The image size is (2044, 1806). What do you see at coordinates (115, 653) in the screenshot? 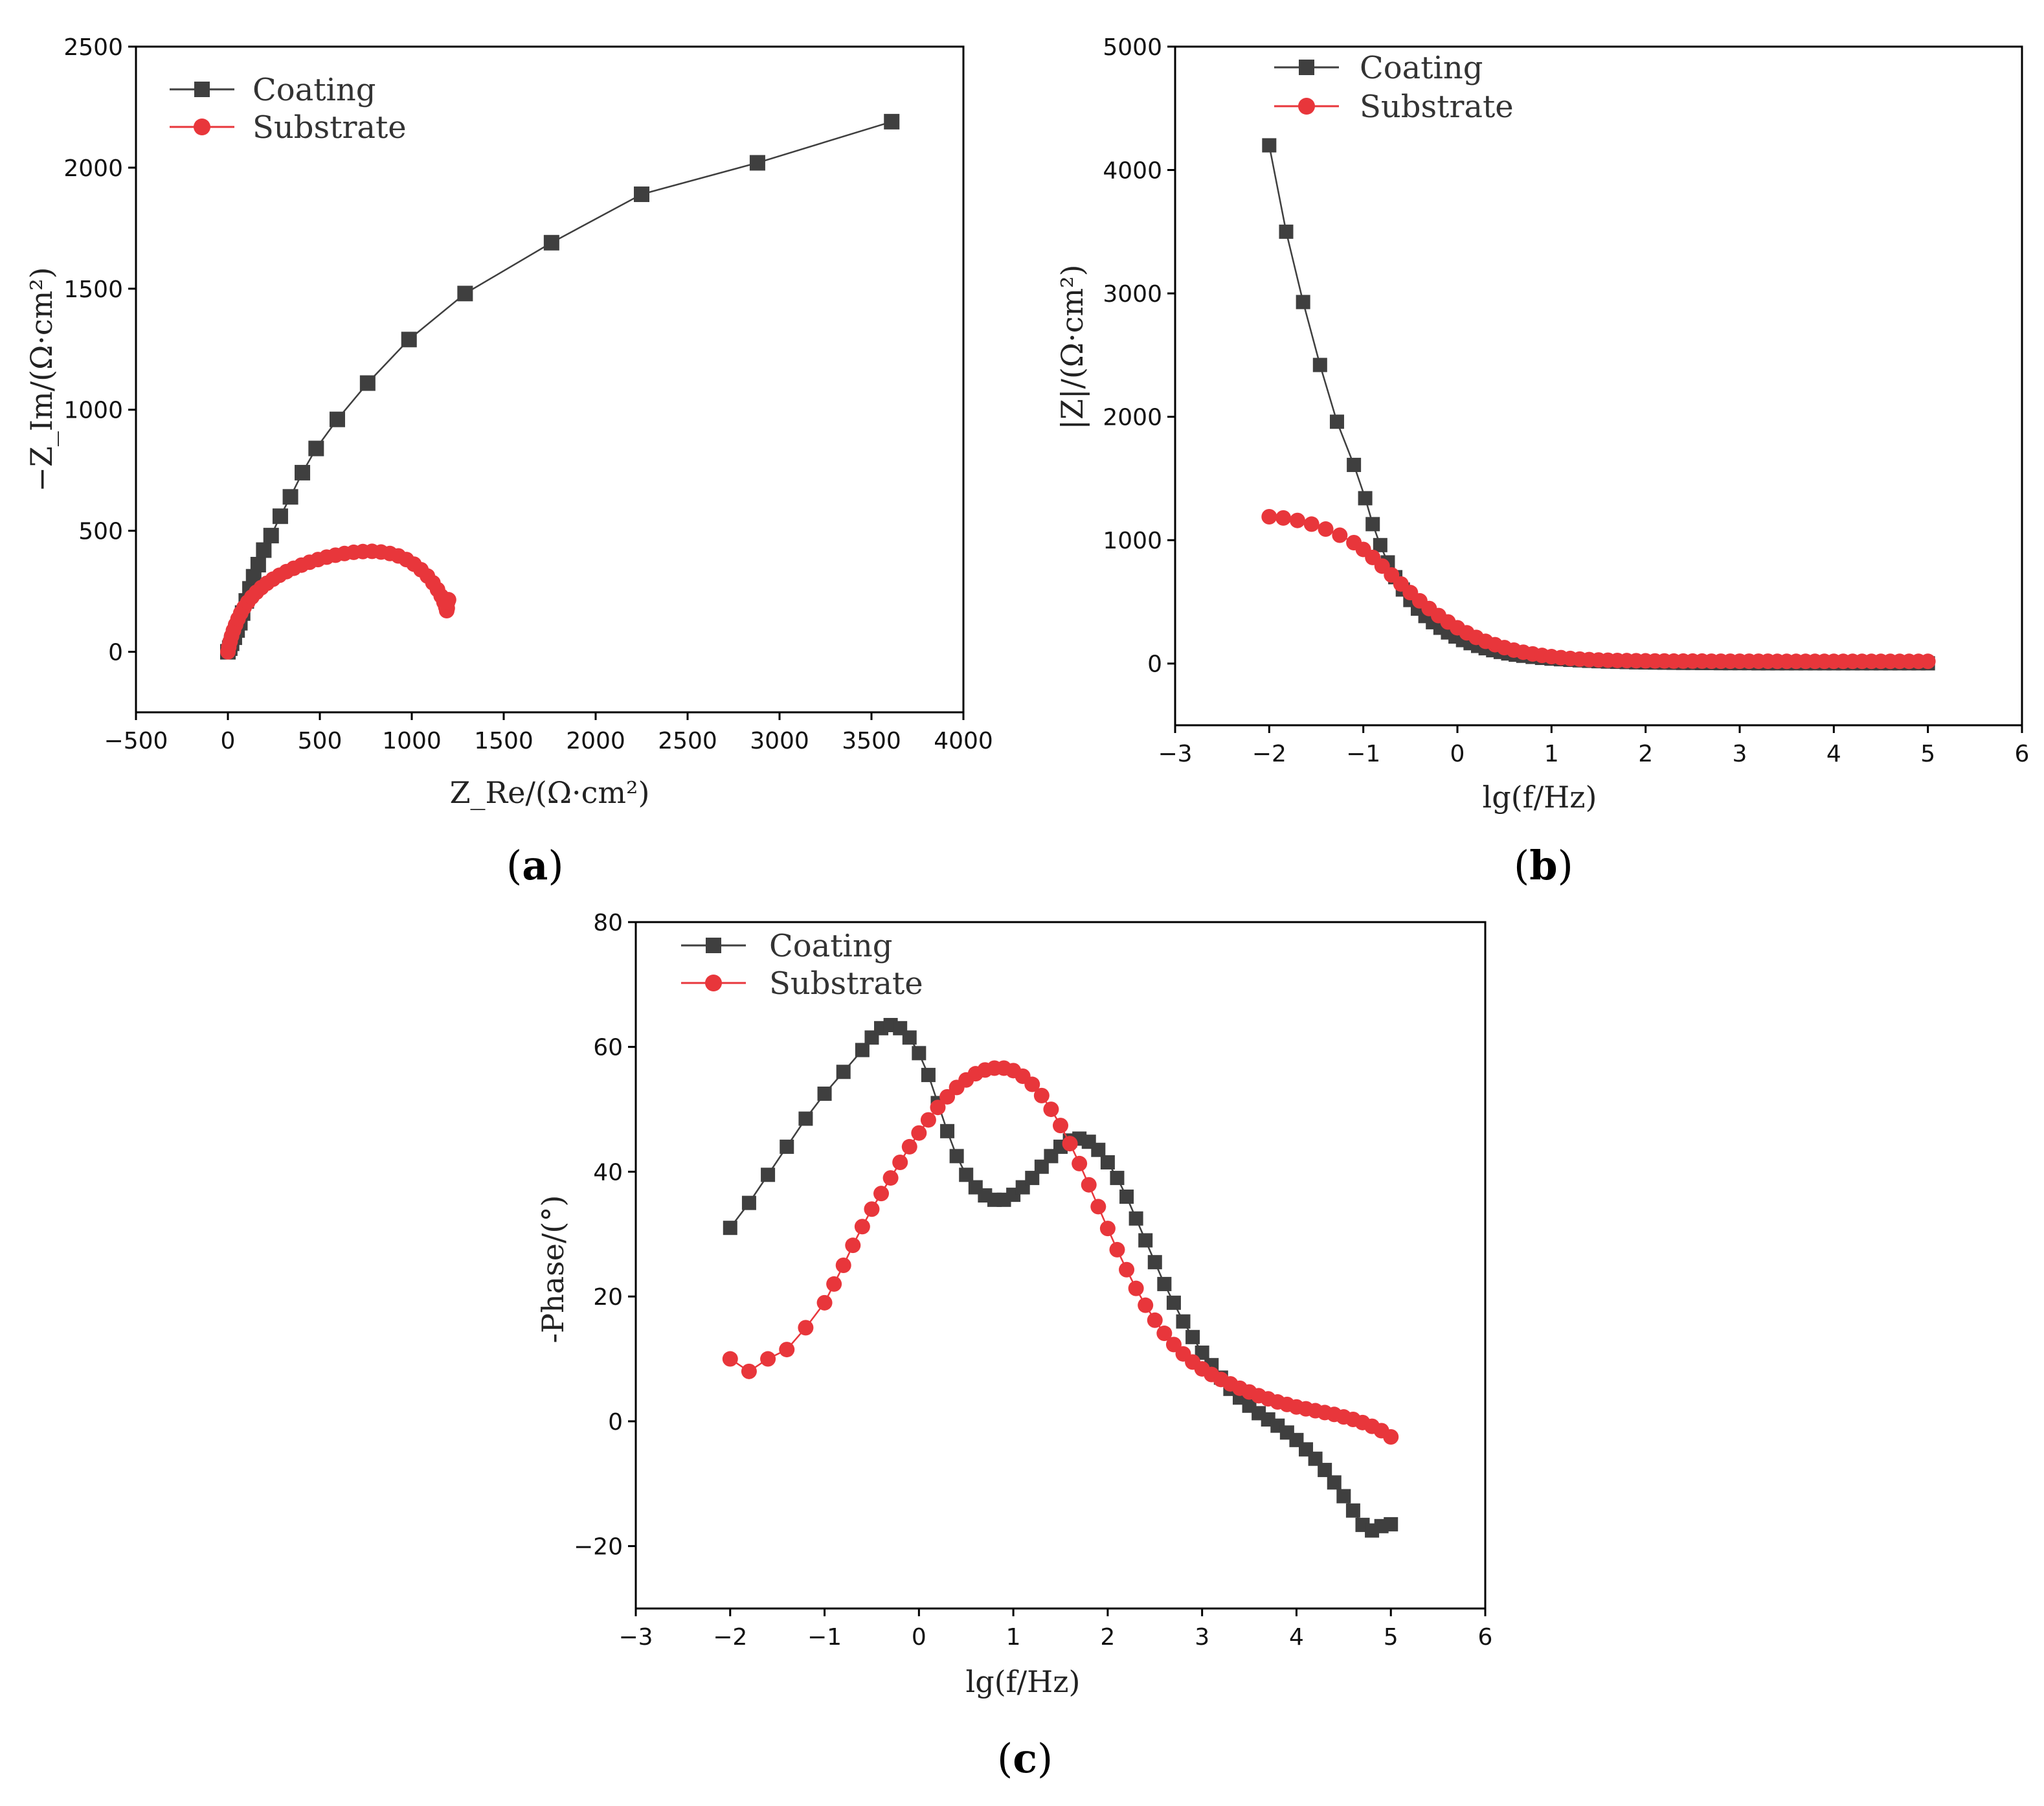
I see `y-tick-label: 0` at bounding box center [115, 653].